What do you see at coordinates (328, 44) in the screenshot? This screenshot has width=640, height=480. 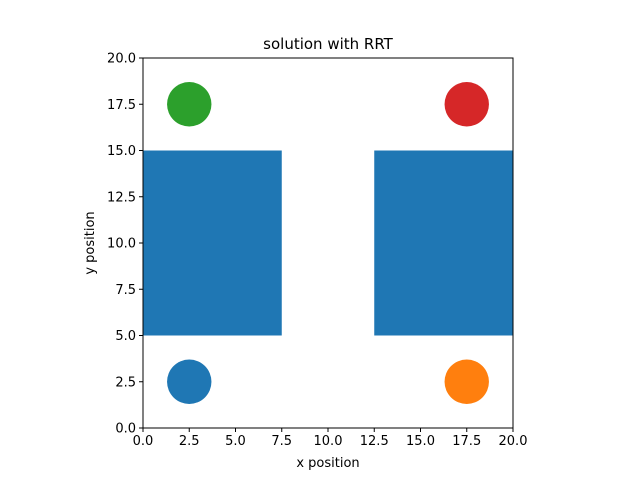 I see `chart-title: solution with RRT` at bounding box center [328, 44].